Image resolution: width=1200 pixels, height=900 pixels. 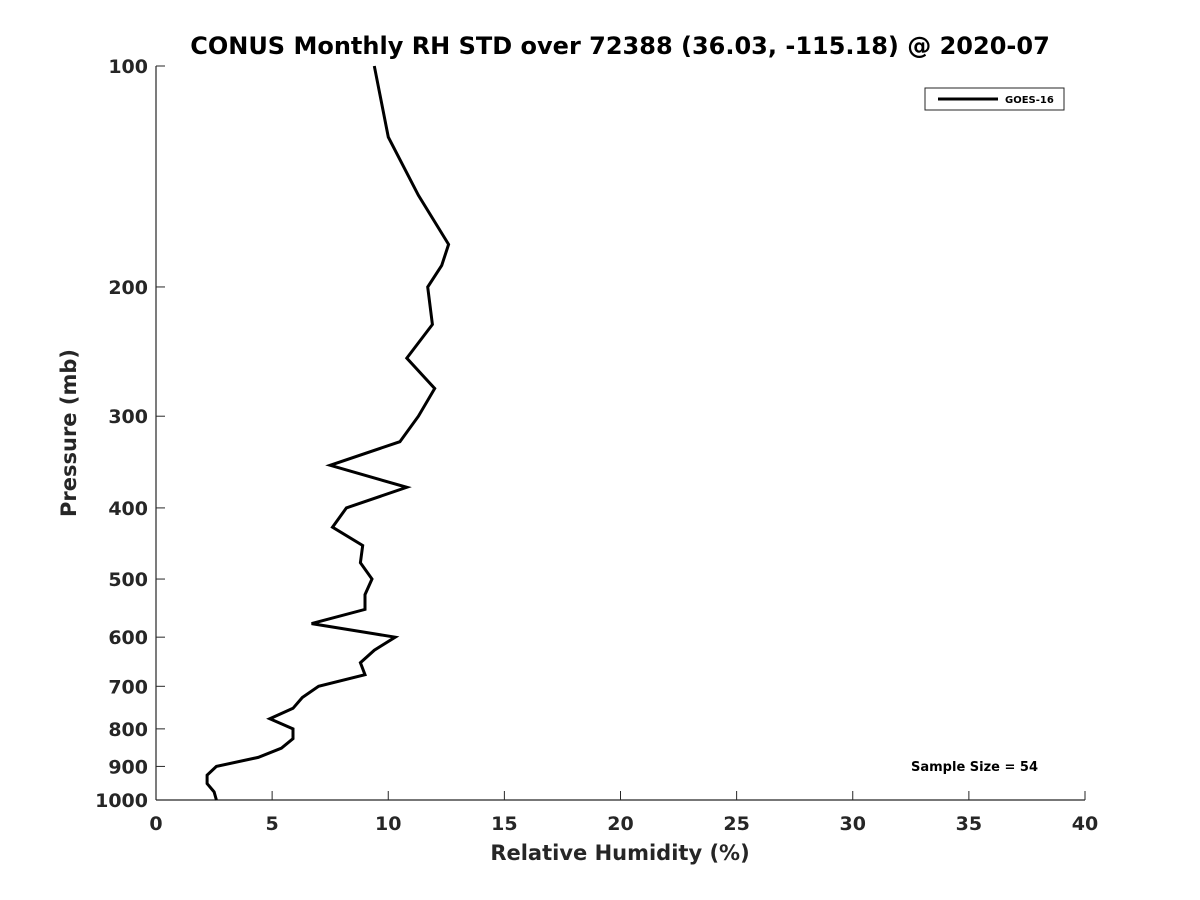 What do you see at coordinates (969, 824) in the screenshot?
I see `x-tick-label: 35` at bounding box center [969, 824].